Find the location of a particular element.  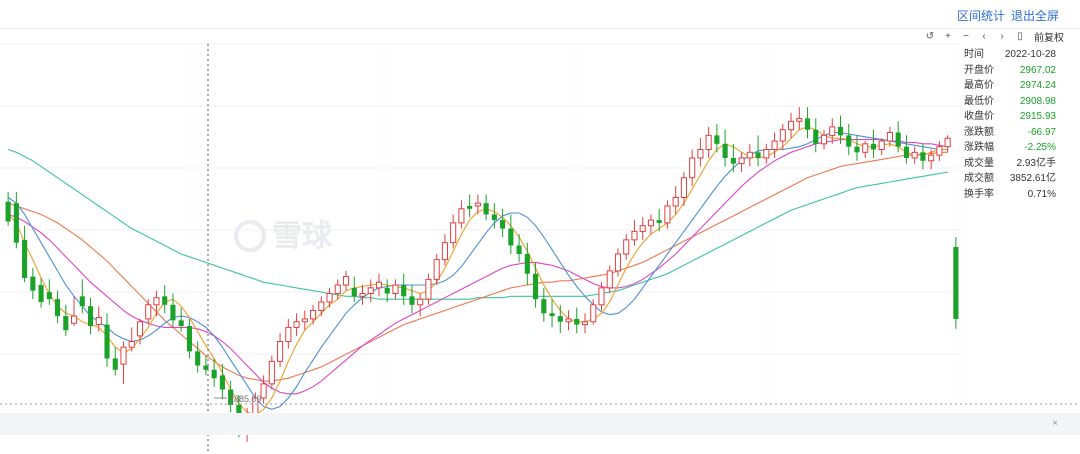

info-label: 换手率 is located at coordinates (979, 194).